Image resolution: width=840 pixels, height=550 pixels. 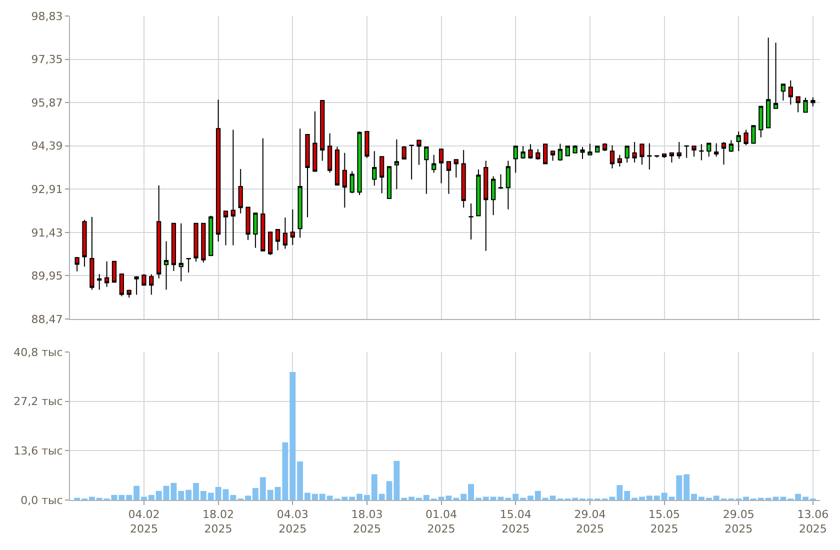 What do you see at coordinates (38, 352) in the screenshot?
I see `y-tick-label: 40,8 тыс` at bounding box center [38, 352].